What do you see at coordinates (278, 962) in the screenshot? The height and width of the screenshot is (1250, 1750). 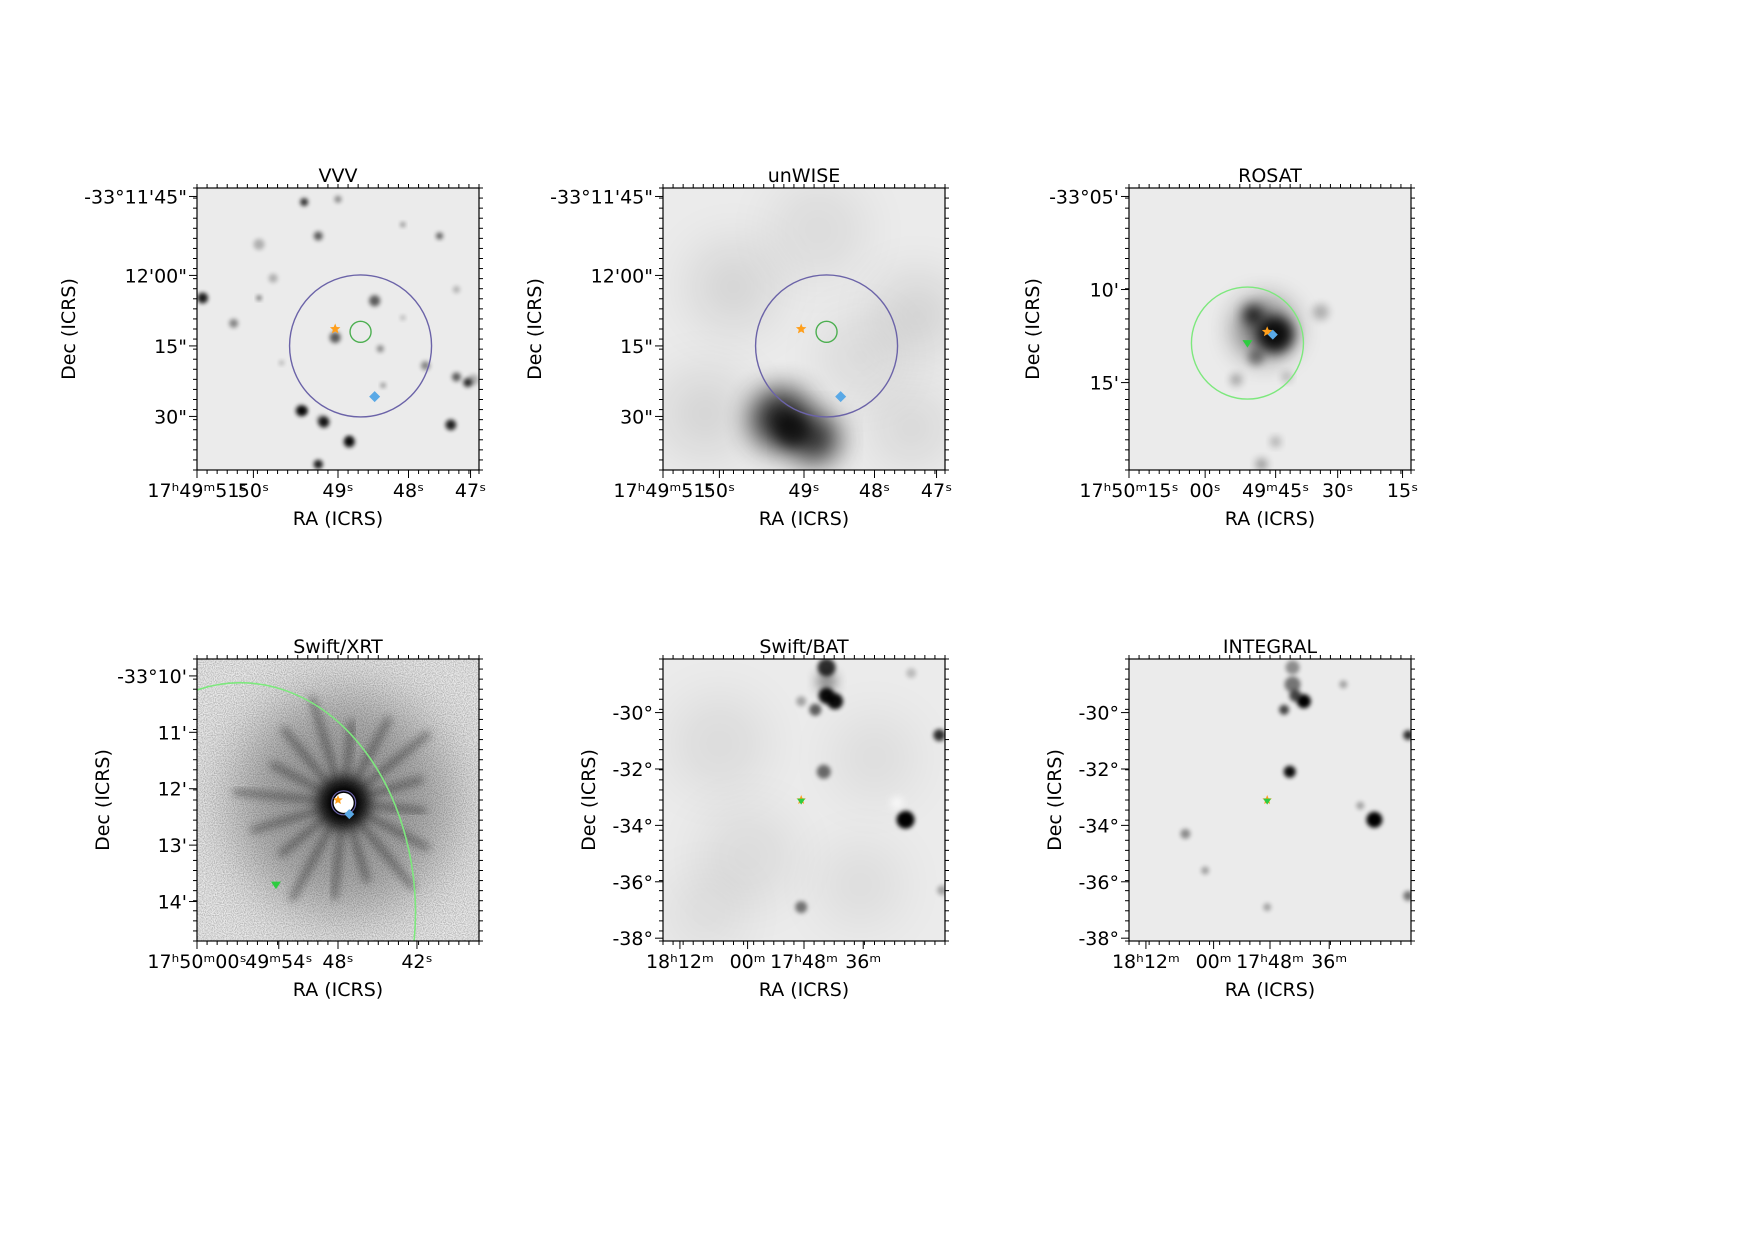 I see `x-tick-label: 49ᵐ54ˢ` at bounding box center [278, 962].